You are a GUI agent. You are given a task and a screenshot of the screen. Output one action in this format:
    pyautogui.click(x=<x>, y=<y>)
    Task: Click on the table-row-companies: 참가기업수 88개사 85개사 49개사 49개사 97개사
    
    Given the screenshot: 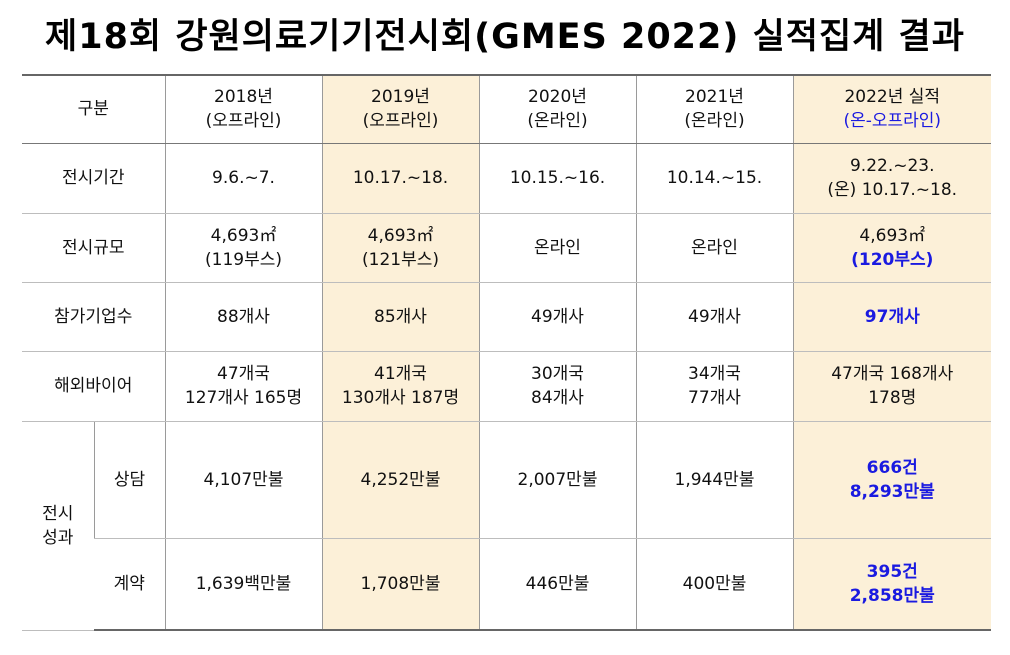 What is the action you would take?
    pyautogui.click(x=506, y=317)
    